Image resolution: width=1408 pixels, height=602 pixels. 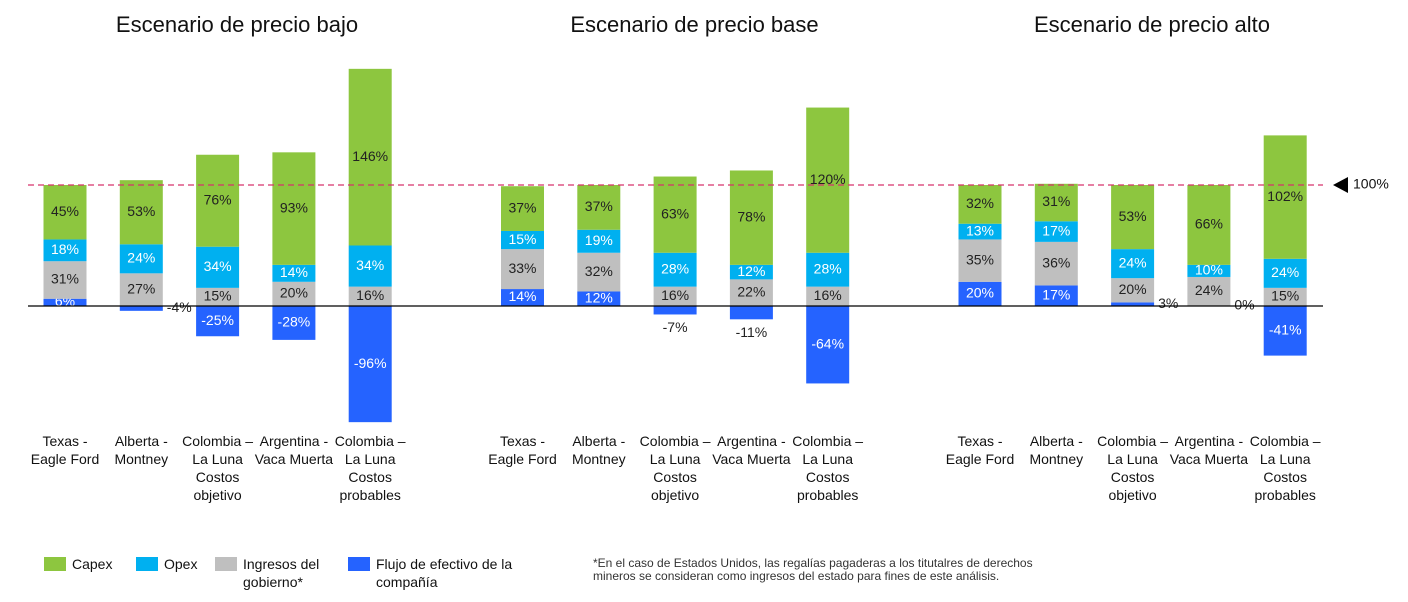 What do you see at coordinates (370, 363) in the screenshot?
I see `value-label: -96%` at bounding box center [370, 363].